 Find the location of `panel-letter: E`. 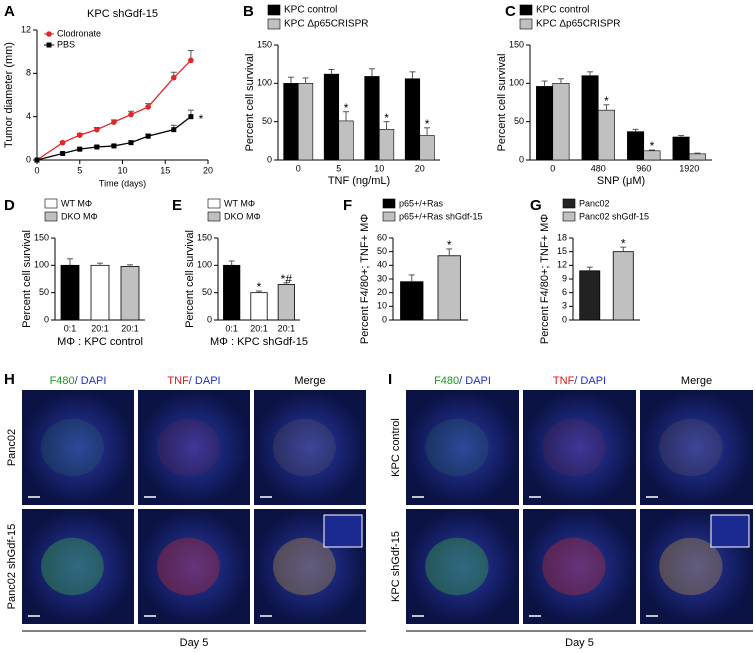

panel-letter: E is located at coordinates (177, 205).